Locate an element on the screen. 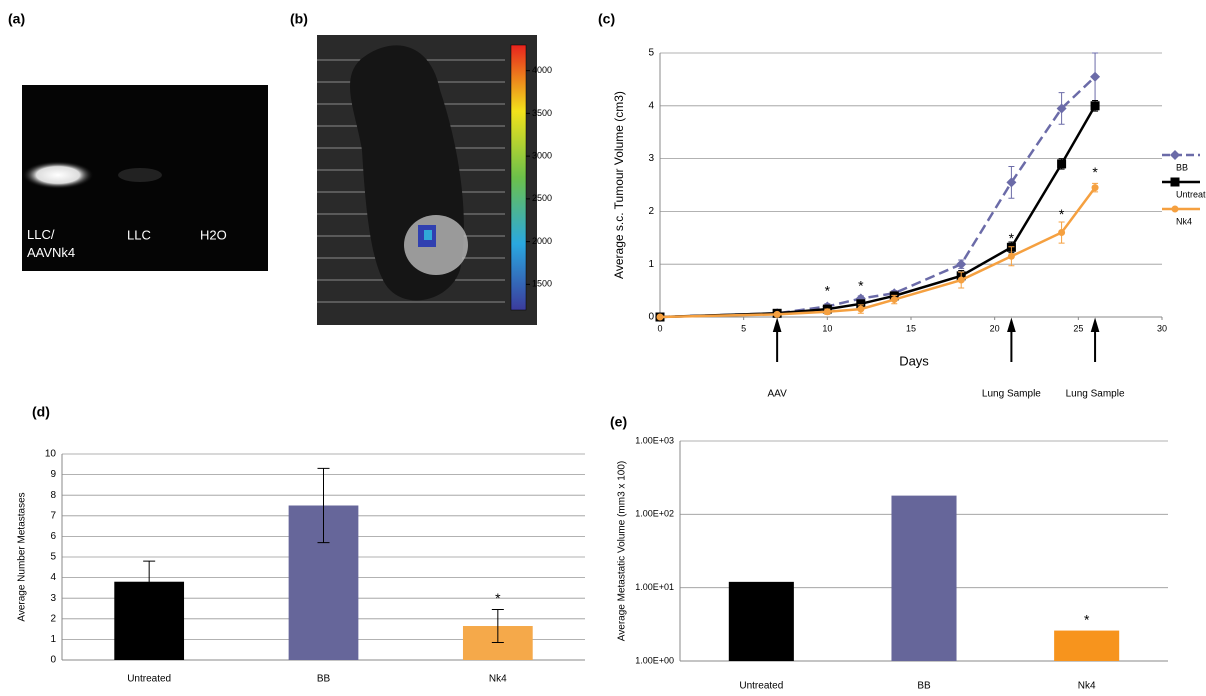 The width and height of the screenshot is (1206, 696). x-tick-label: 25 is located at coordinates (1078, 328).